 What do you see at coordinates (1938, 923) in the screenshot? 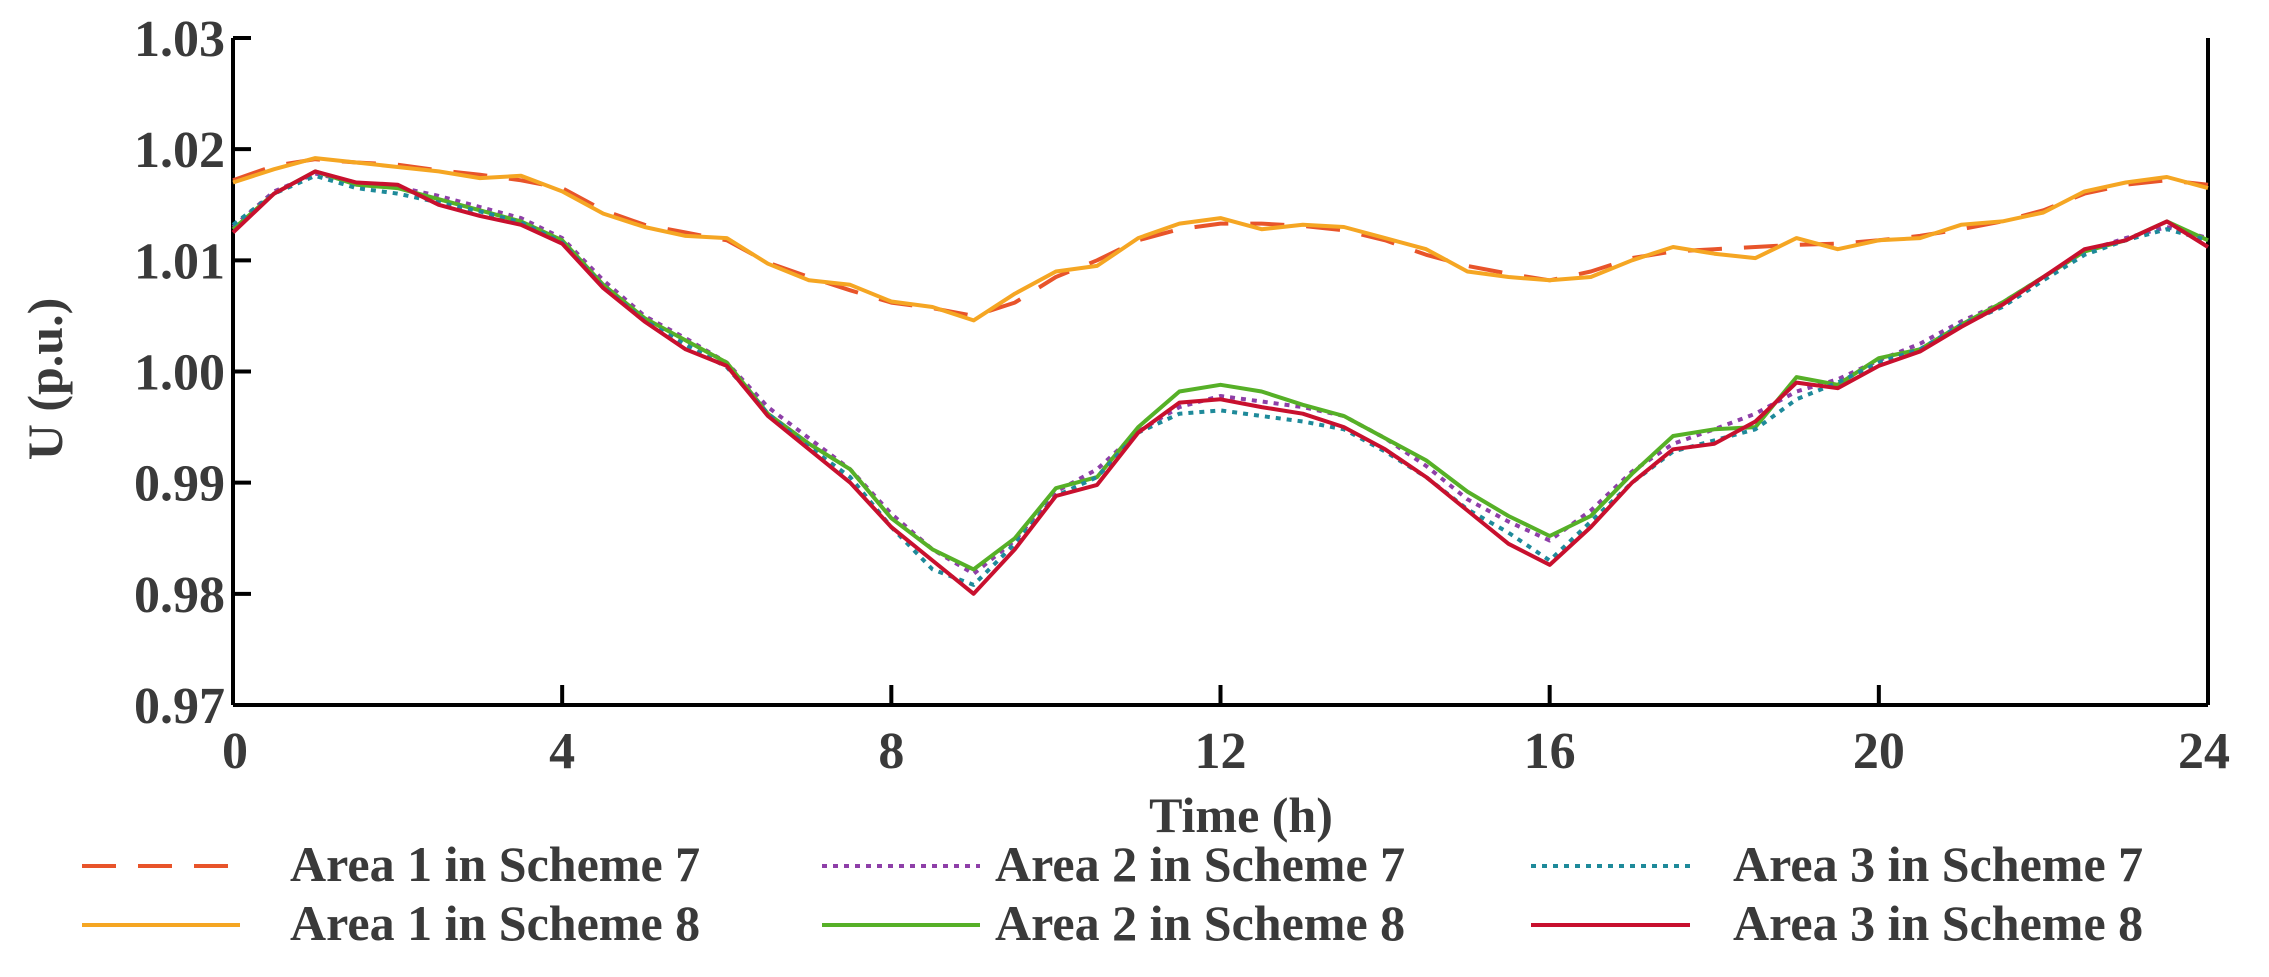
I see `legend-label: Area 3 in Scheme 8` at bounding box center [1938, 923].